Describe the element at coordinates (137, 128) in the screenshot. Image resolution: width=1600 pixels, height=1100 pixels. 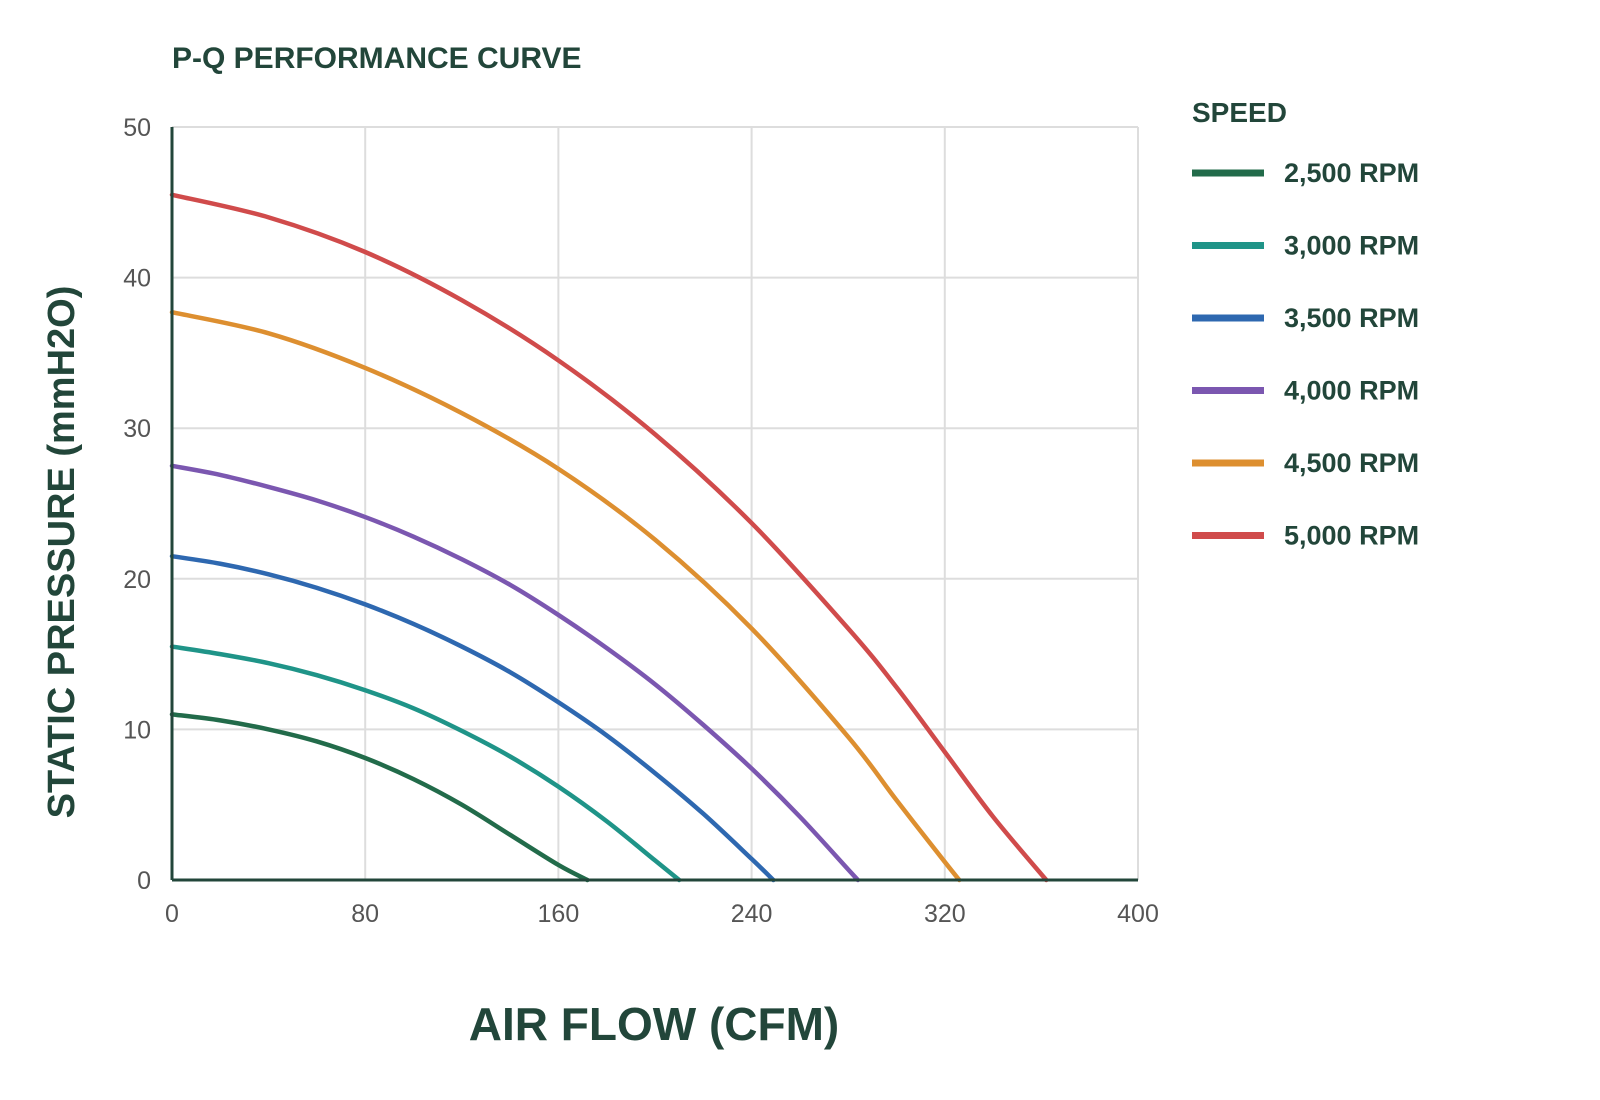
I see `y-tick-label: 50` at that location.